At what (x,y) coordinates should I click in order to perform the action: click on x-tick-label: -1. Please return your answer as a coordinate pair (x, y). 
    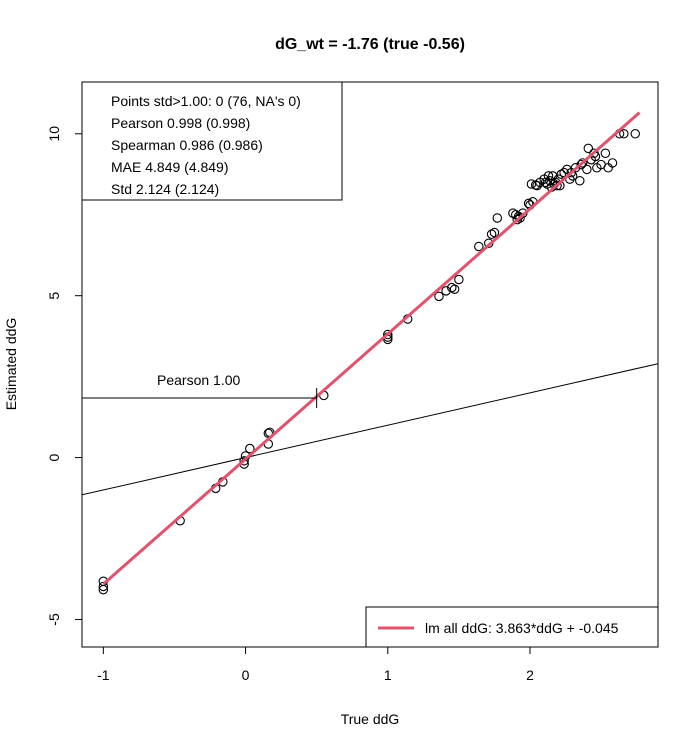
    Looking at the image, I should click on (103, 675).